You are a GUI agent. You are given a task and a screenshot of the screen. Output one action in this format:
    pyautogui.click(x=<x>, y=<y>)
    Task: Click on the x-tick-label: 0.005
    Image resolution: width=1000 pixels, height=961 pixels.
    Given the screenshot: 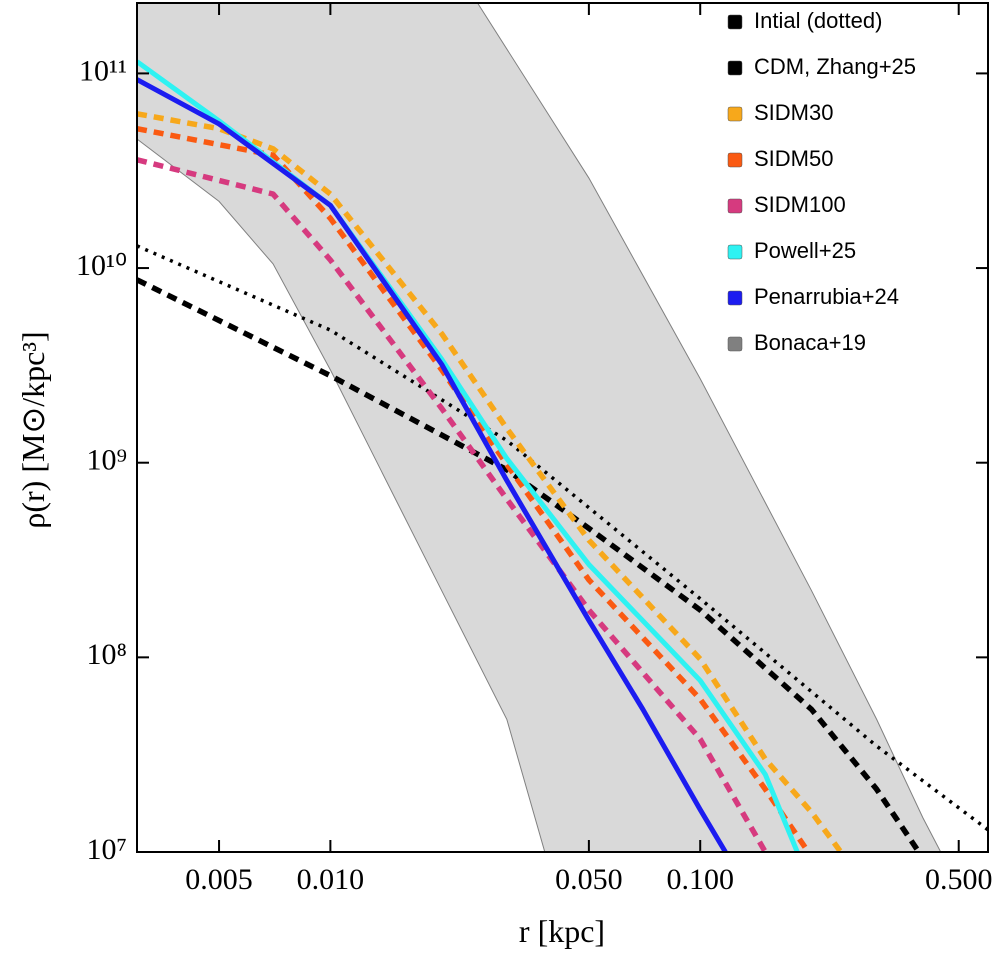 What is the action you would take?
    pyautogui.click(x=219, y=879)
    